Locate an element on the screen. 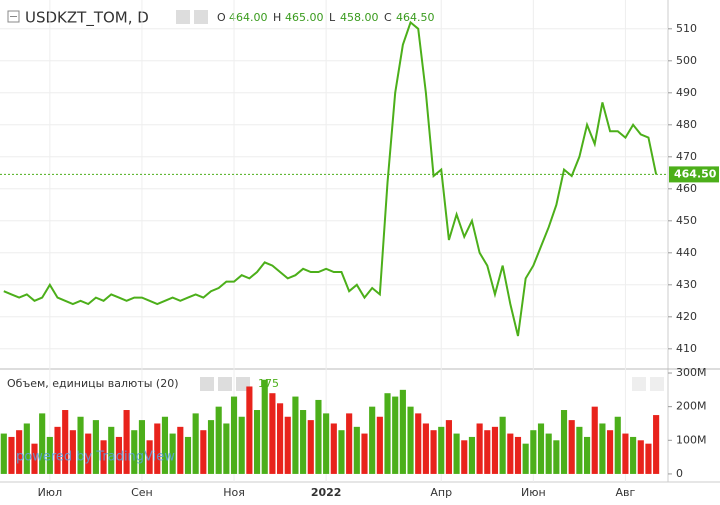 The width and height of the screenshot is (720, 505). volume-title: Объем, единицы валюты (20) is located at coordinates (93, 383).